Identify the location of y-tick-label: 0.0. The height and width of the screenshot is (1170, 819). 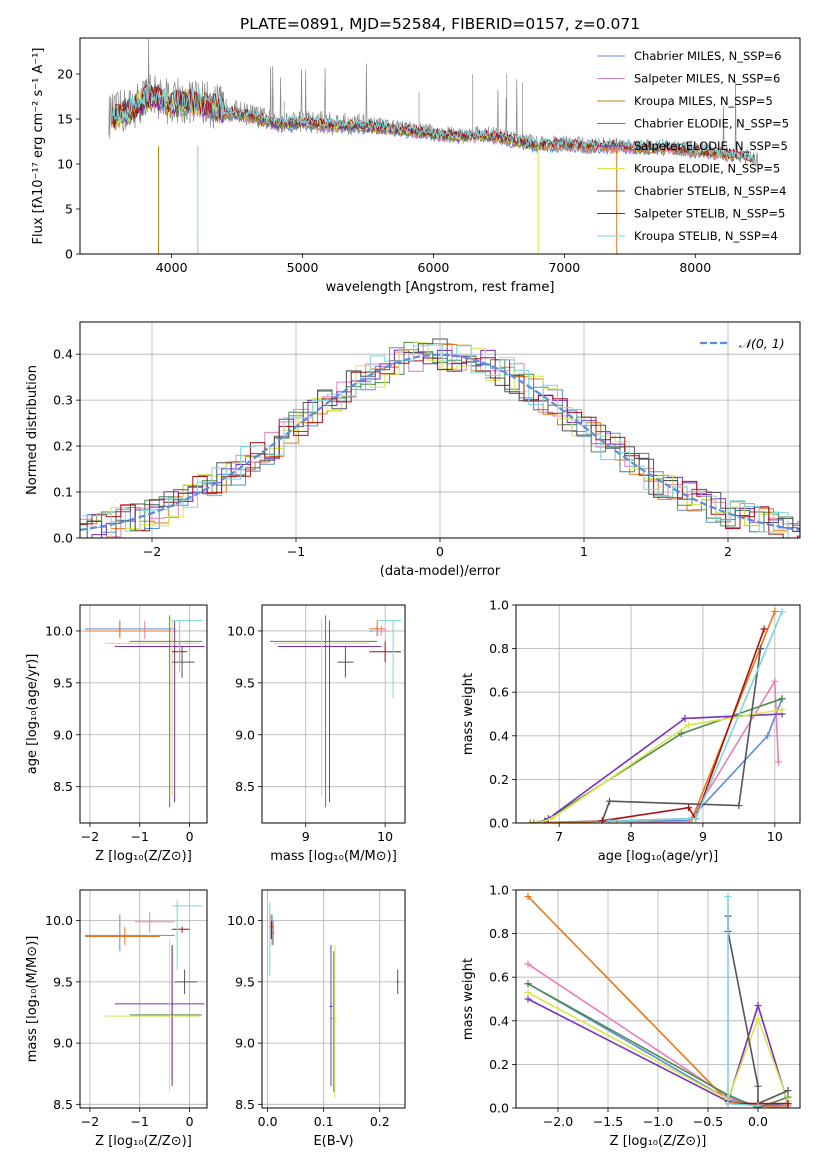
(63, 538).